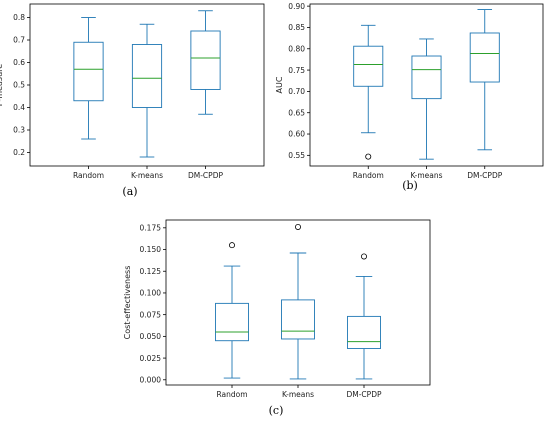 This screenshot has height=422, width=550. Describe the element at coordinates (151, 314) in the screenshot. I see `y-tick-label: 0.075` at that location.